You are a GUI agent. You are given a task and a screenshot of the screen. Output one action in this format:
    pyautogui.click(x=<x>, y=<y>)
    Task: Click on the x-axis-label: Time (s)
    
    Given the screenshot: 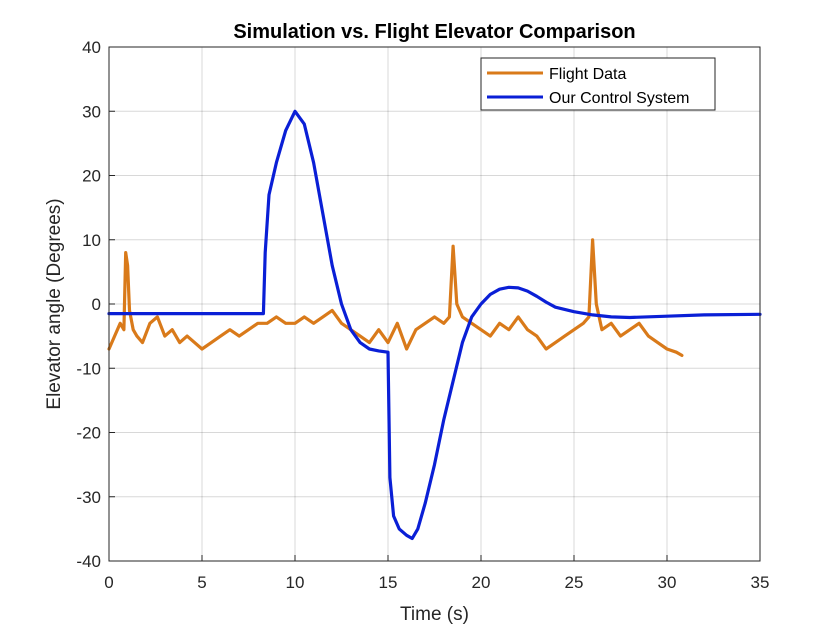 What is the action you would take?
    pyautogui.click(x=434, y=614)
    